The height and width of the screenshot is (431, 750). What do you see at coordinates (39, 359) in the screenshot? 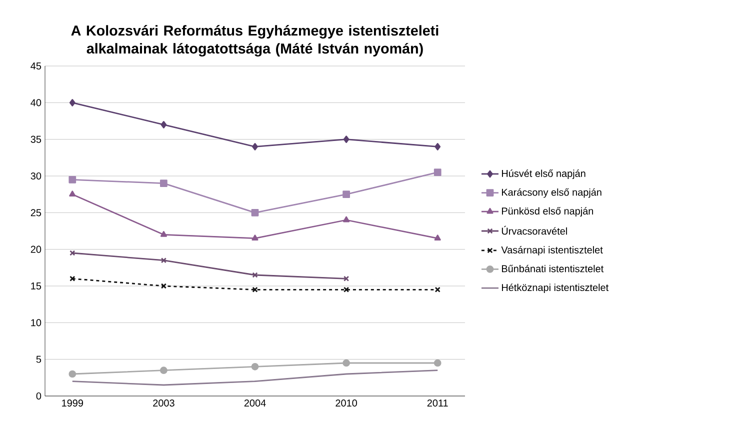
I see `y-tick-label: 5` at bounding box center [39, 359].